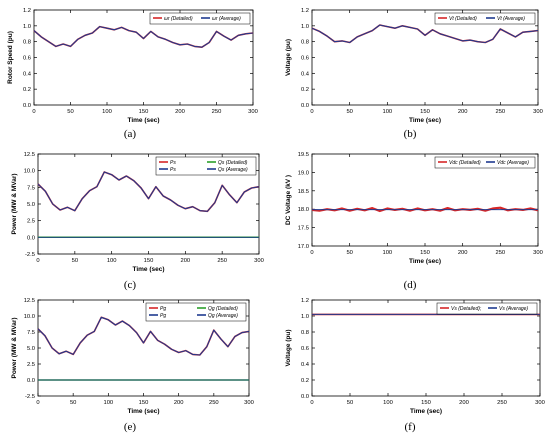 This screenshot has height=436, width=550. I want to click on x-tick-label-c-0: 0, so click(37, 261).